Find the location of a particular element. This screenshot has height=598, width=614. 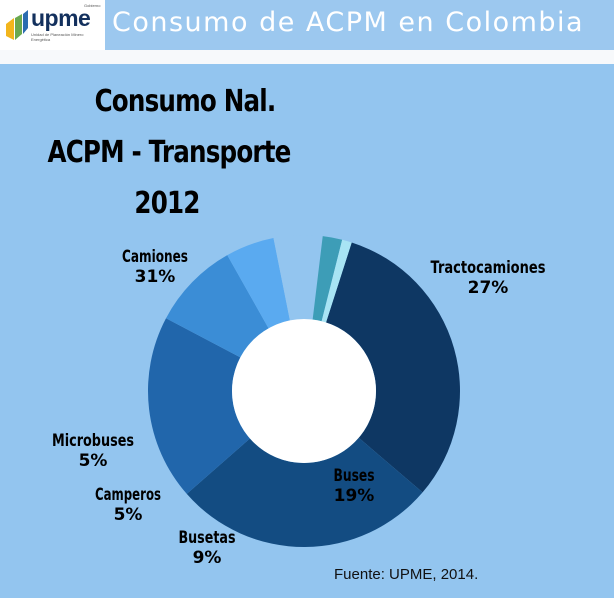

chart-title-line-3: 2012 is located at coordinates (167, 203).